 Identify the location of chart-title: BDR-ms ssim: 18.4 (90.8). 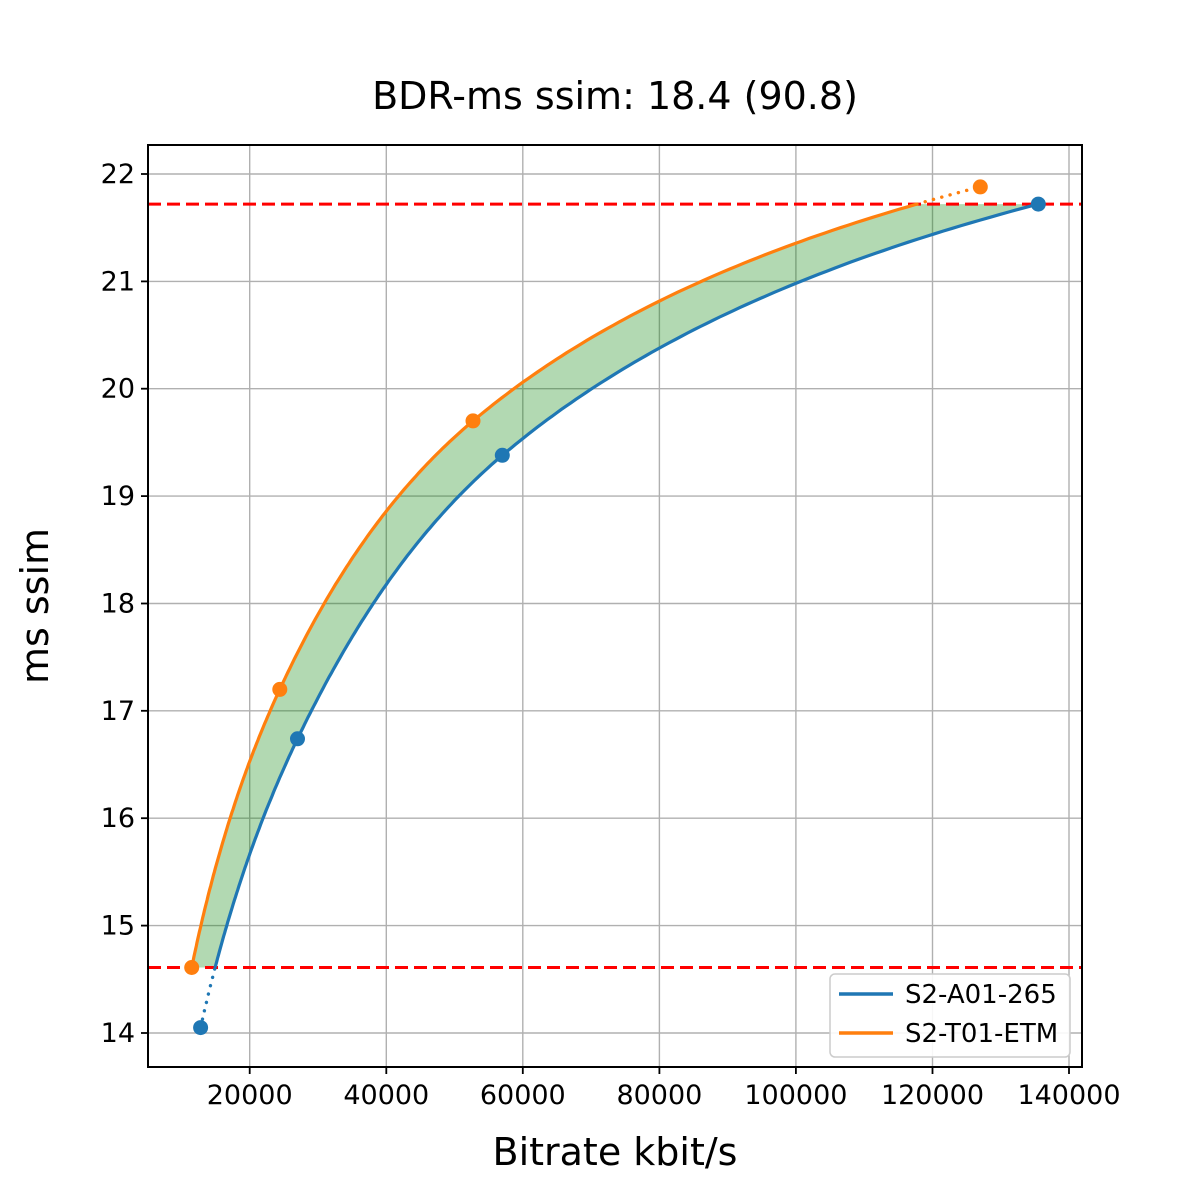
(615, 96).